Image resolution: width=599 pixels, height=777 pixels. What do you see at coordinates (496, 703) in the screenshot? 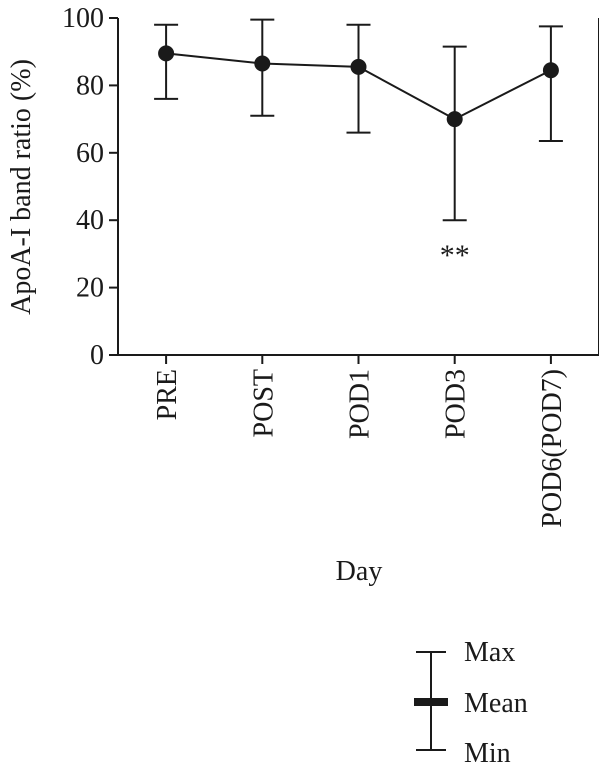
I see `legend-mean-label: Mean` at bounding box center [496, 703].